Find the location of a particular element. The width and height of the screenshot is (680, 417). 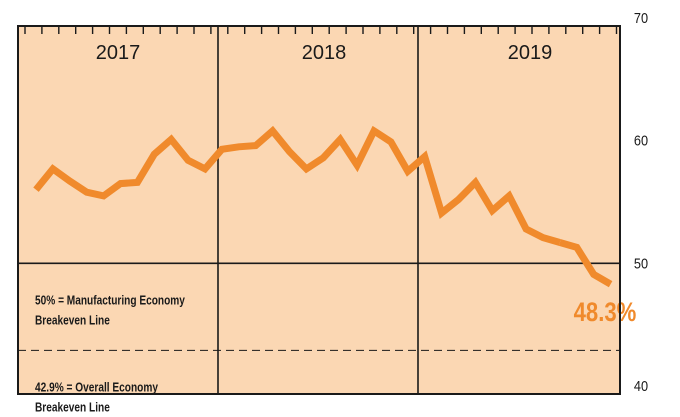

year-label: 2017 is located at coordinates (118, 53).